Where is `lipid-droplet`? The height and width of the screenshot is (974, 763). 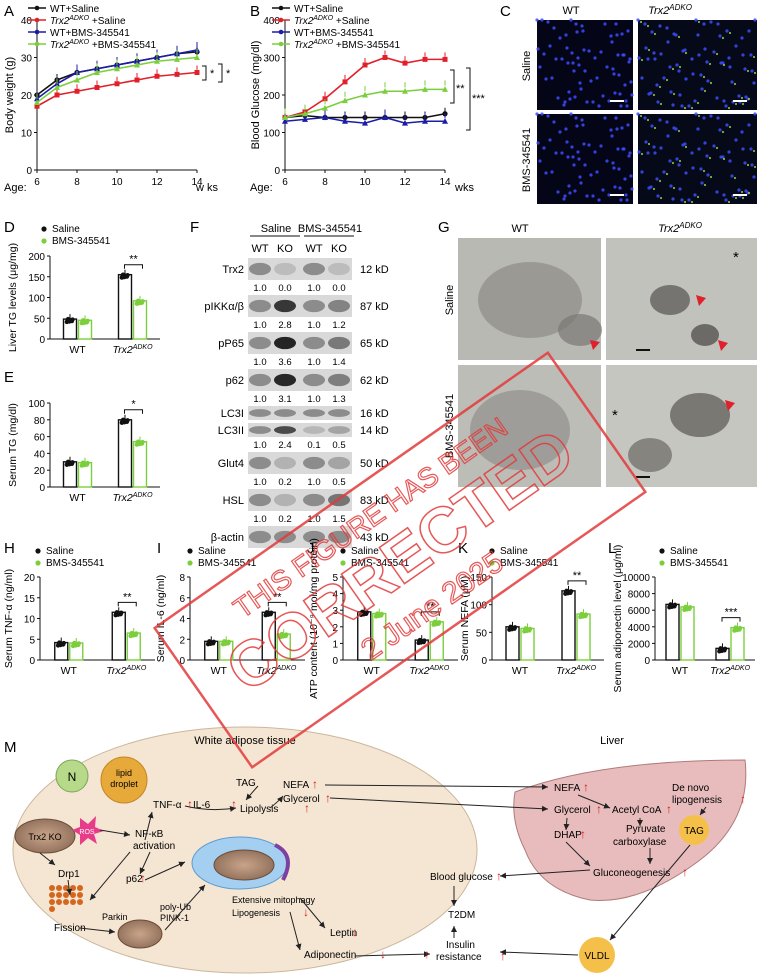
lipid-droplet is located at coordinates (124, 780).